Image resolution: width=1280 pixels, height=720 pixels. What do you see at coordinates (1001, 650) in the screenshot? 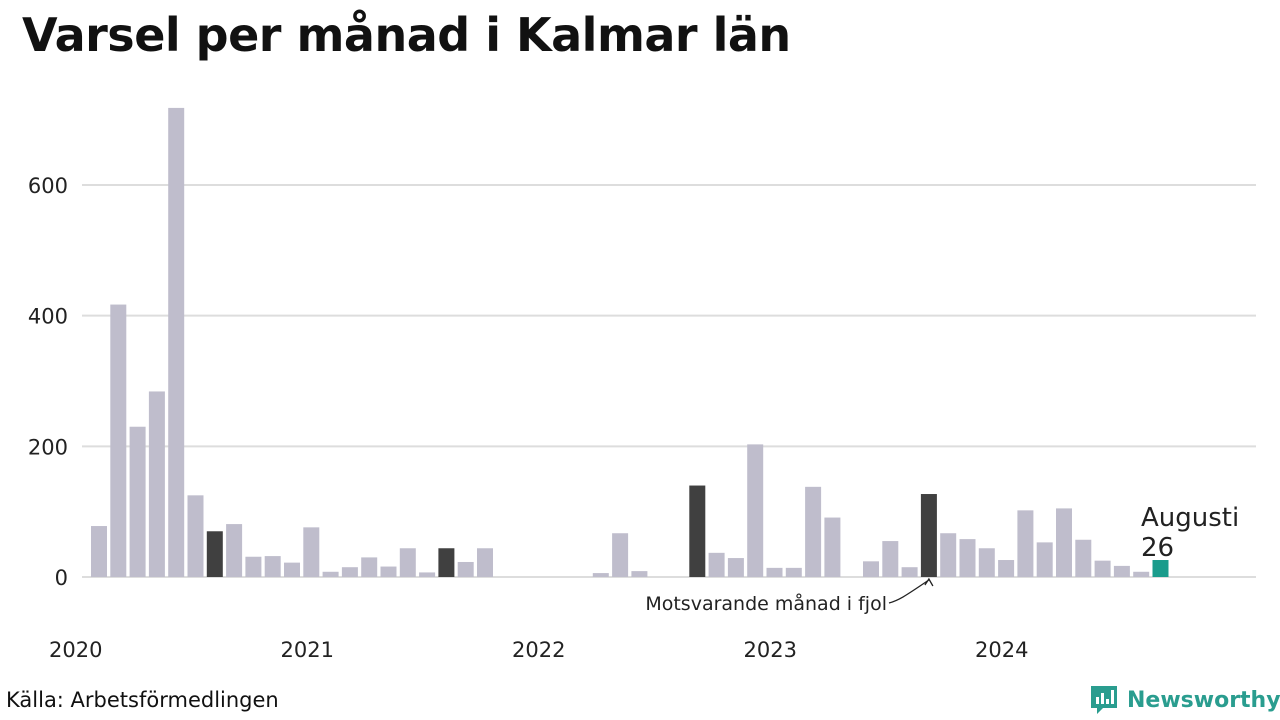
I see `x-tick-label: 2024` at bounding box center [1001, 650].